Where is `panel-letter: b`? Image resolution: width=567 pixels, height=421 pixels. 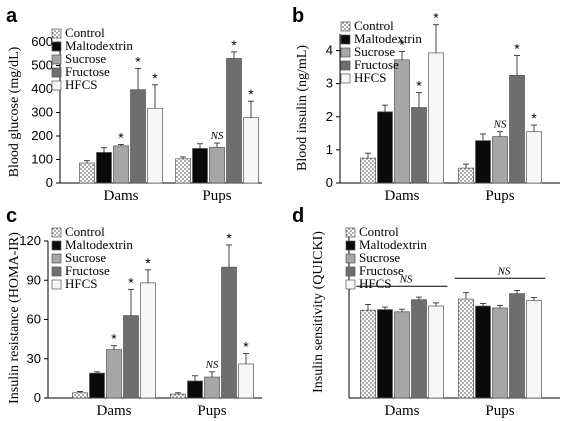
panel-letter: b is located at coordinates (298, 16).